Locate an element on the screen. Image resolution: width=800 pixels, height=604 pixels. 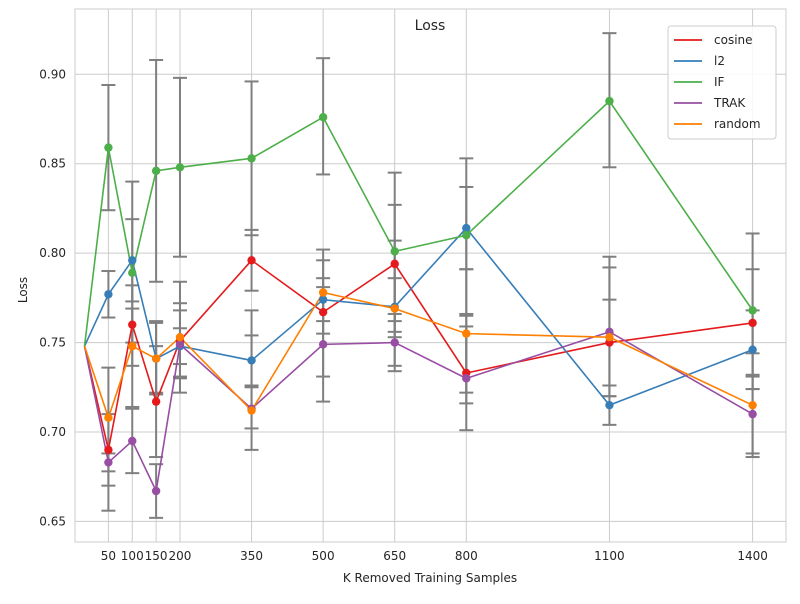
x-tick-label: 650 is located at coordinates (394, 556).